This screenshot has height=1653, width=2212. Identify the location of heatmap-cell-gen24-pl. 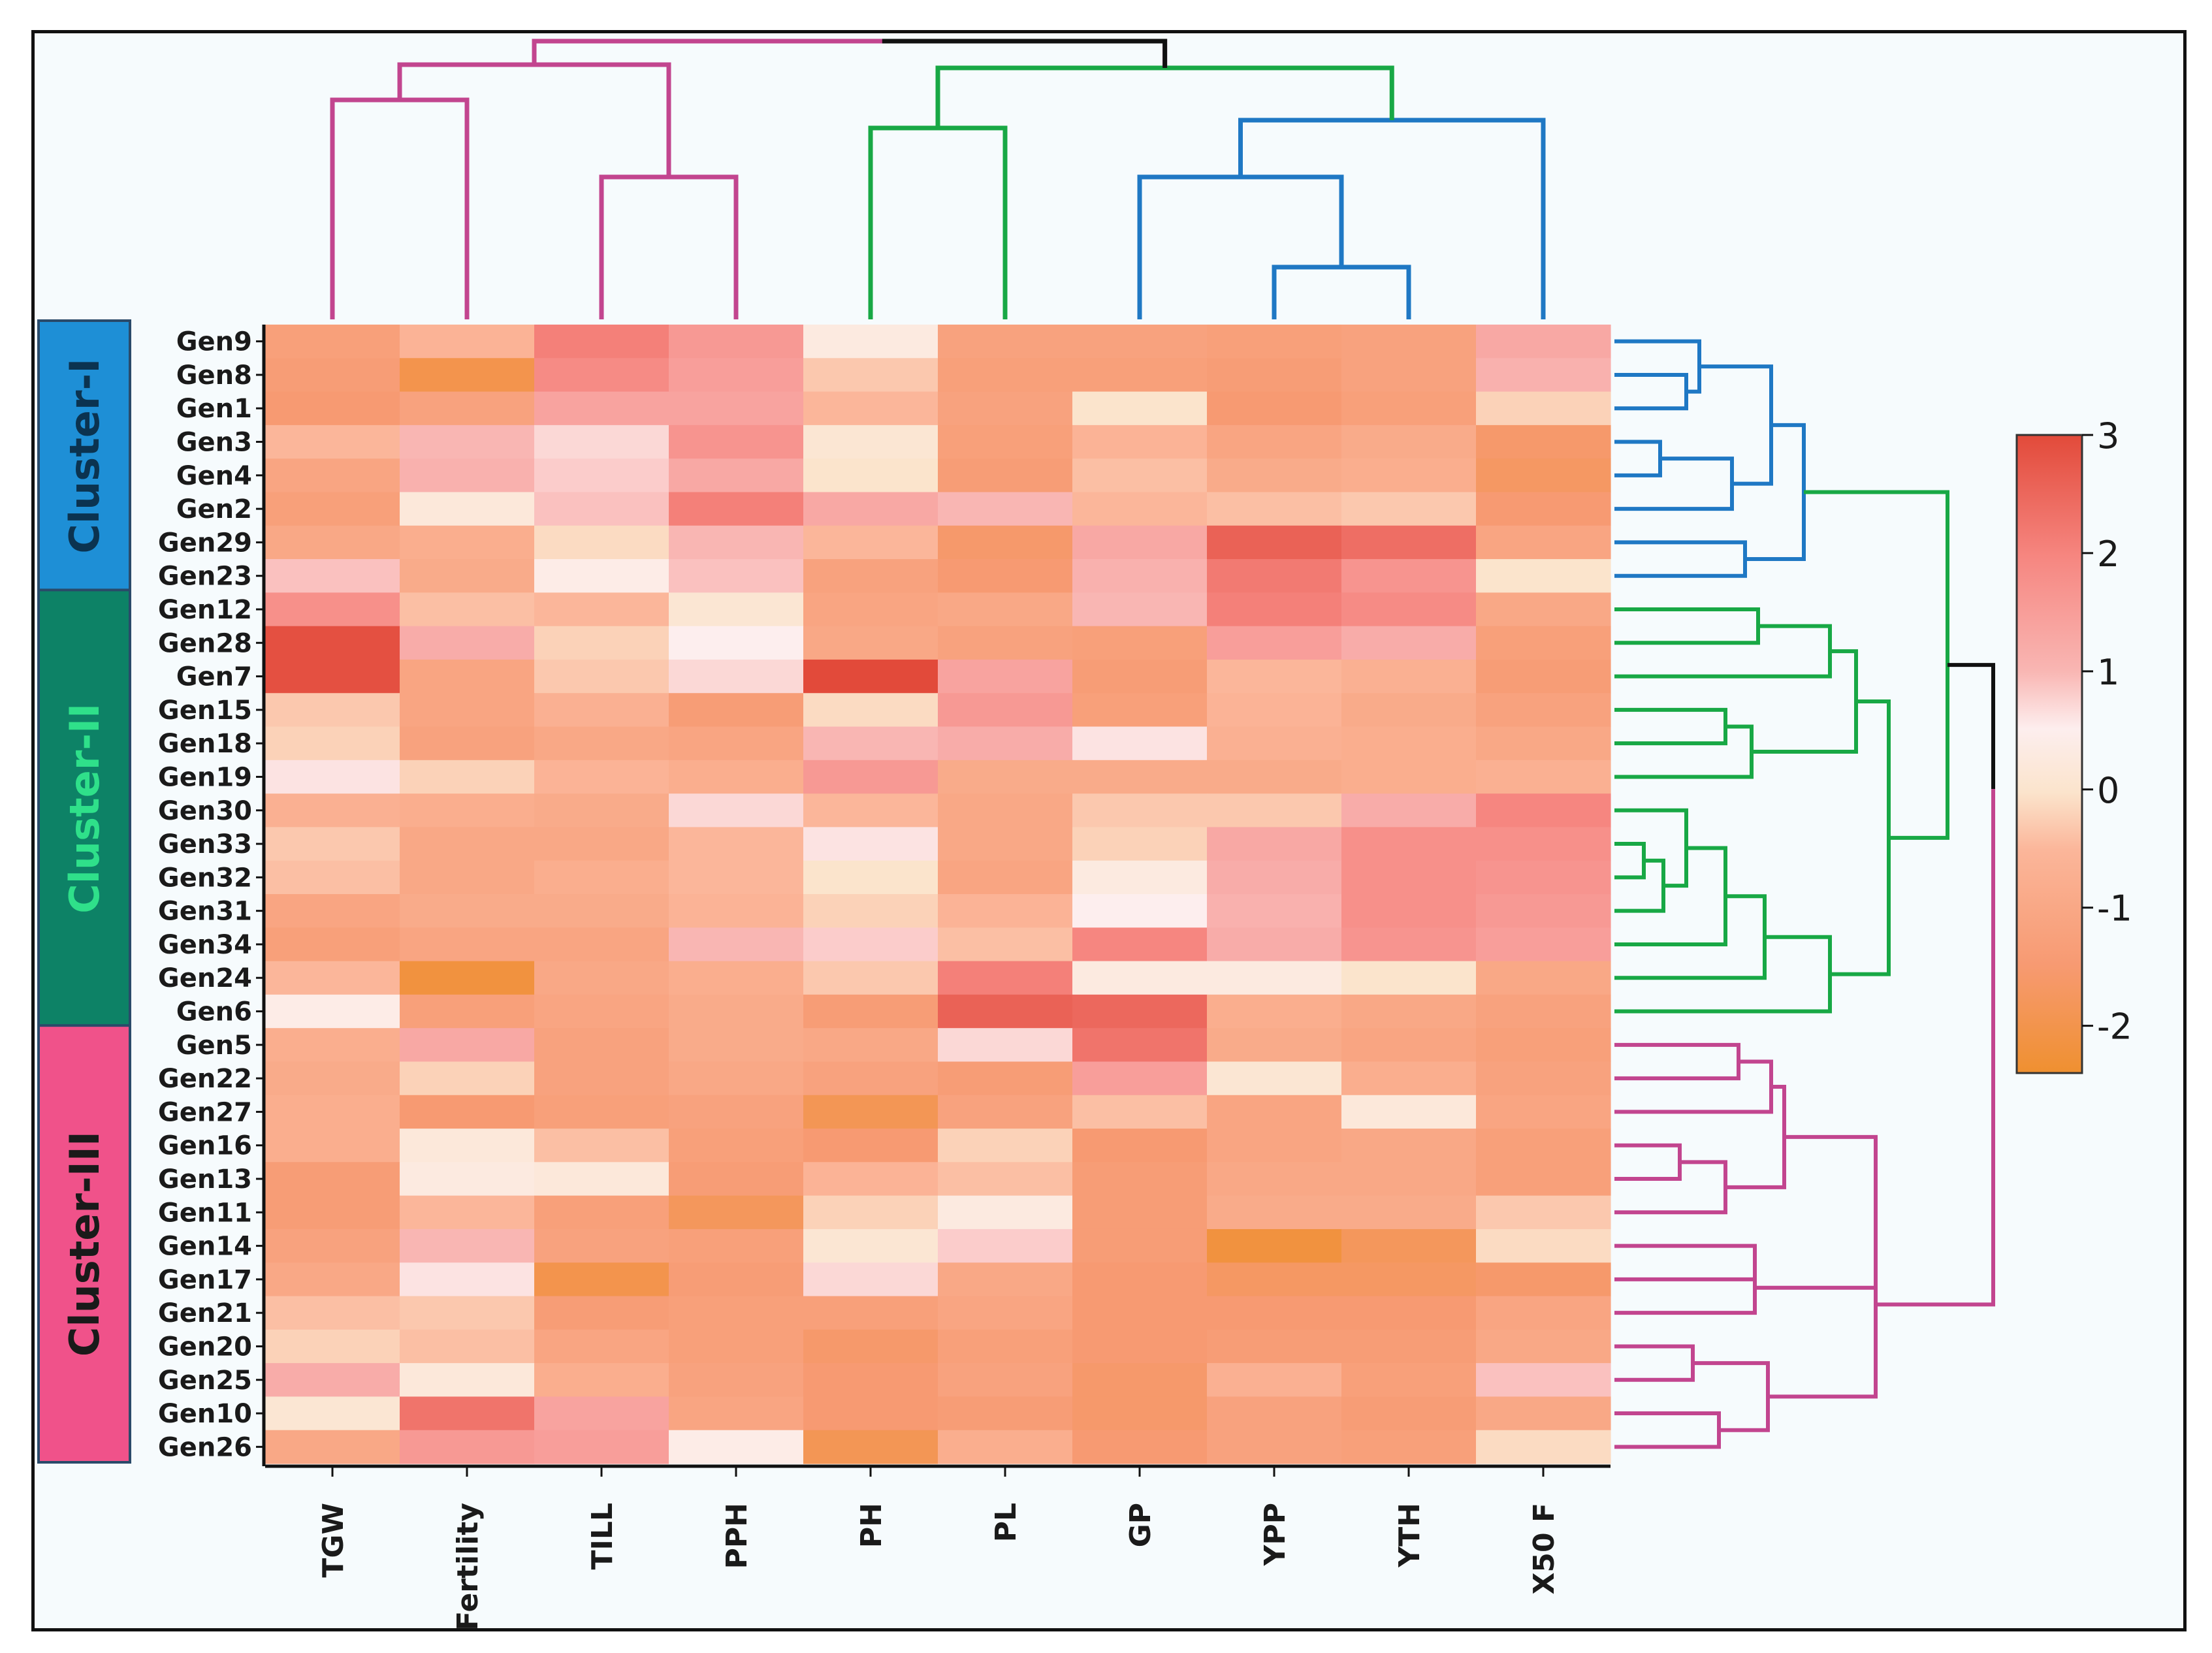
(1005, 978).